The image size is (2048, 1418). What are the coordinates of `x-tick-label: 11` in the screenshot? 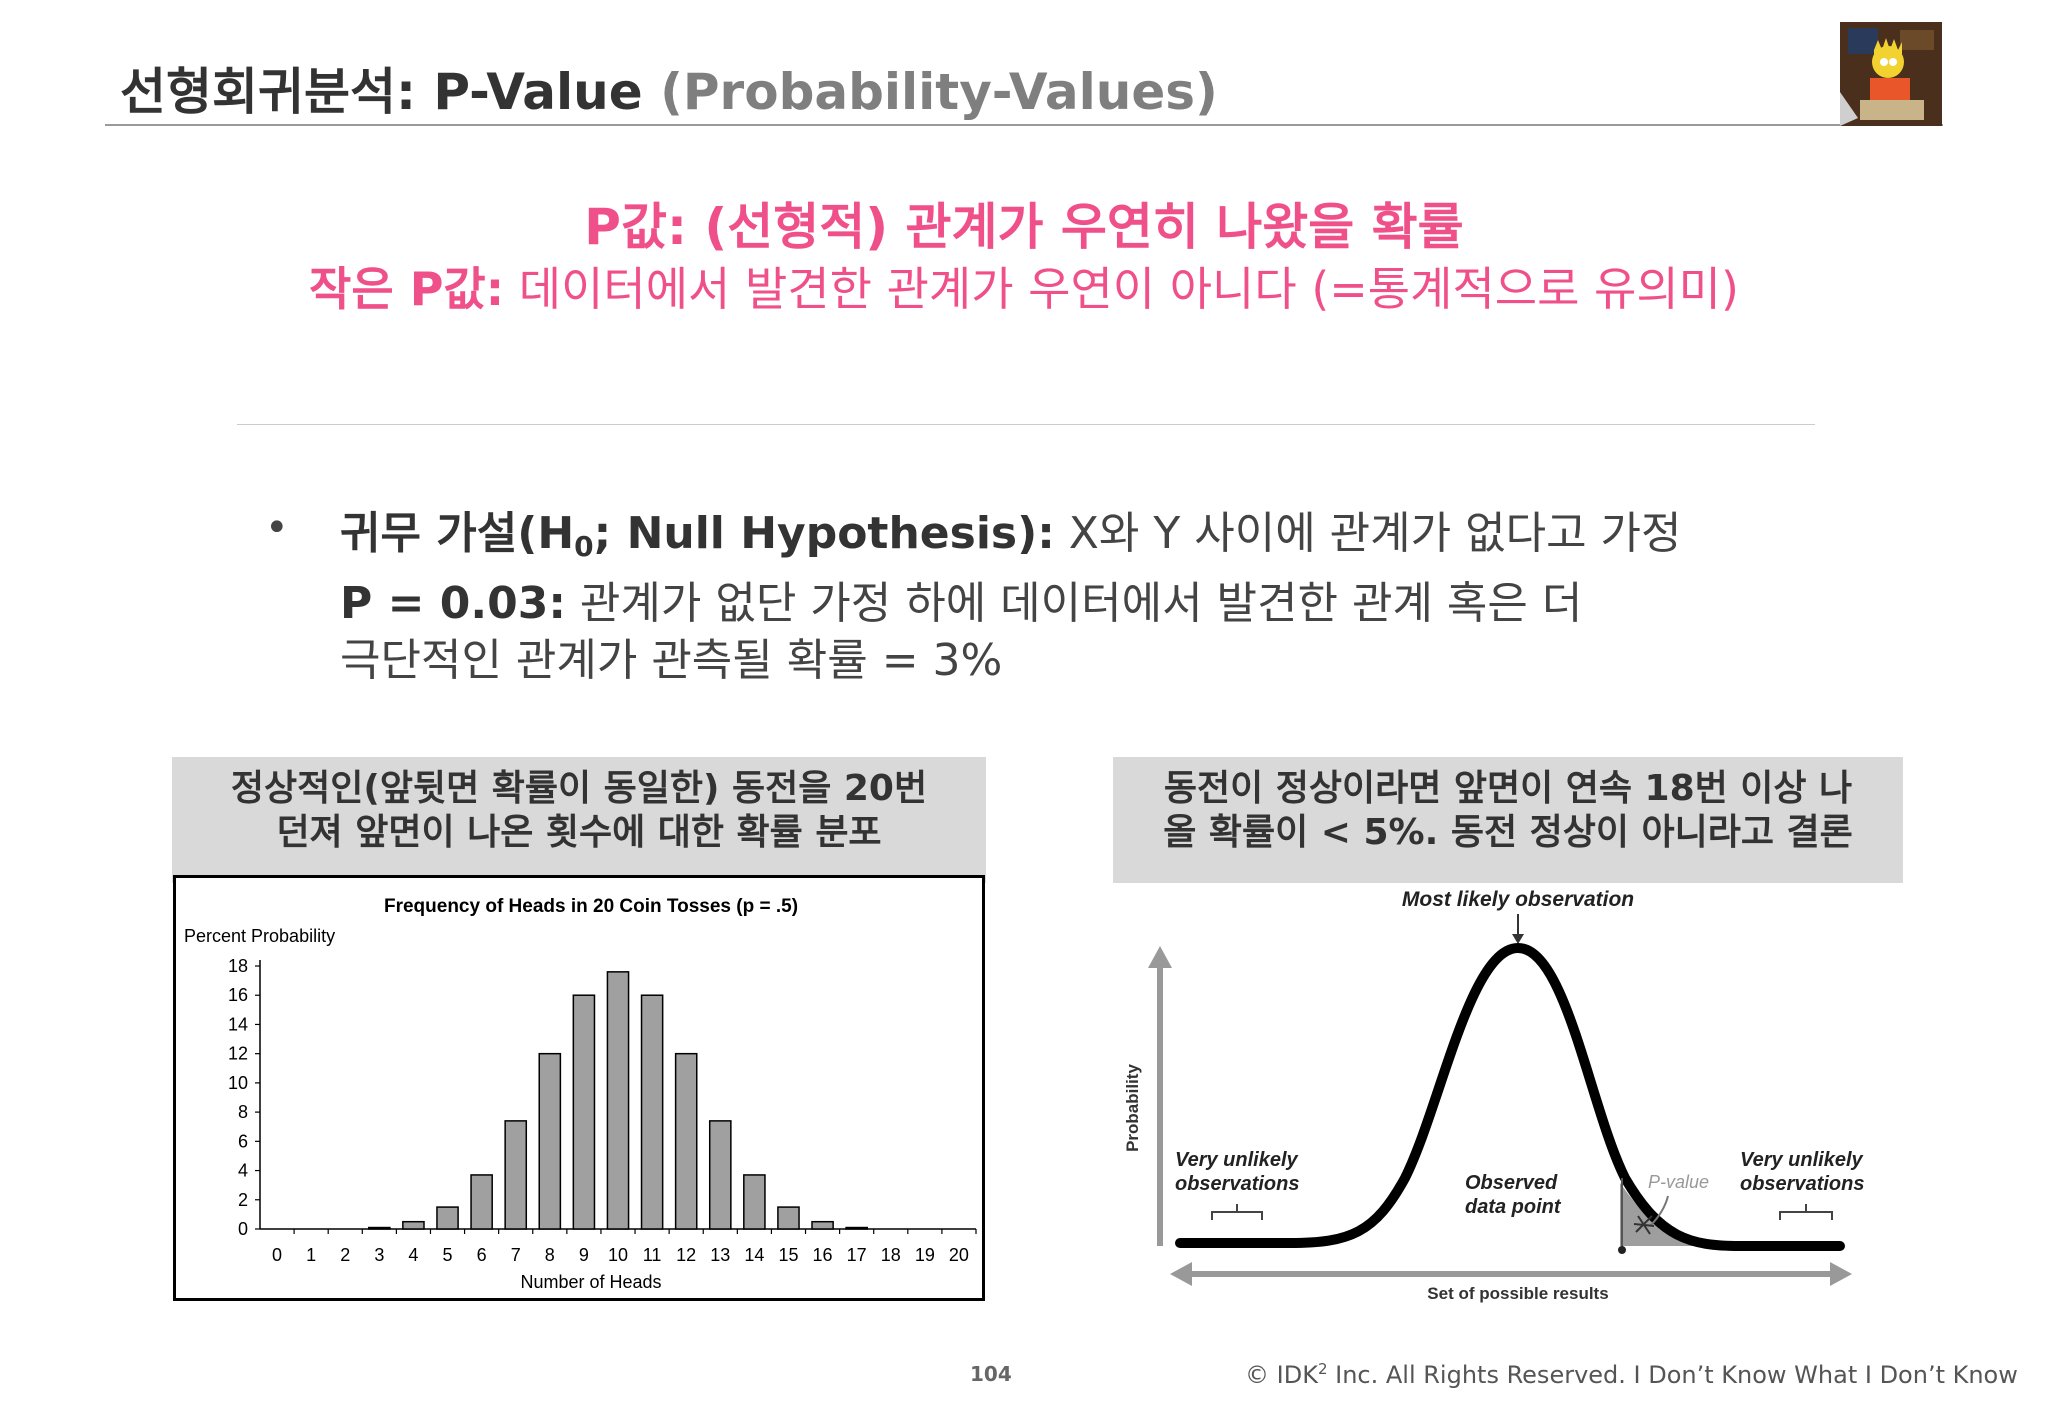 It's located at (652, 1255).